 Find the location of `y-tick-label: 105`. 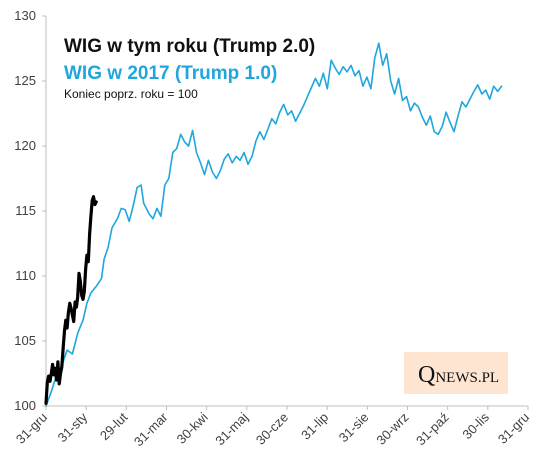

y-tick-label: 105 is located at coordinates (25, 340).